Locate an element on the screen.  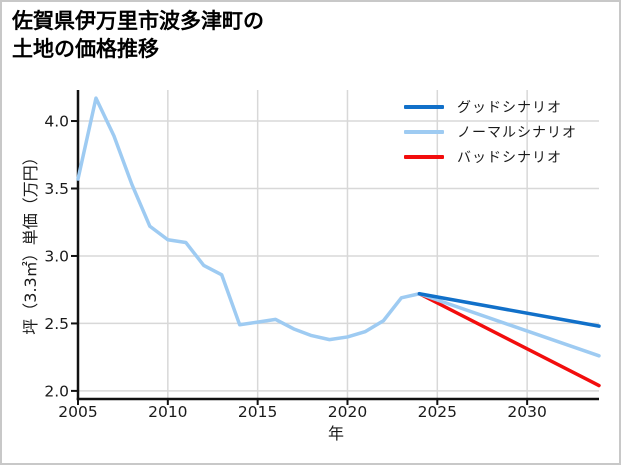
legend-item-good: グッドシナリオ is located at coordinates (490, 106).